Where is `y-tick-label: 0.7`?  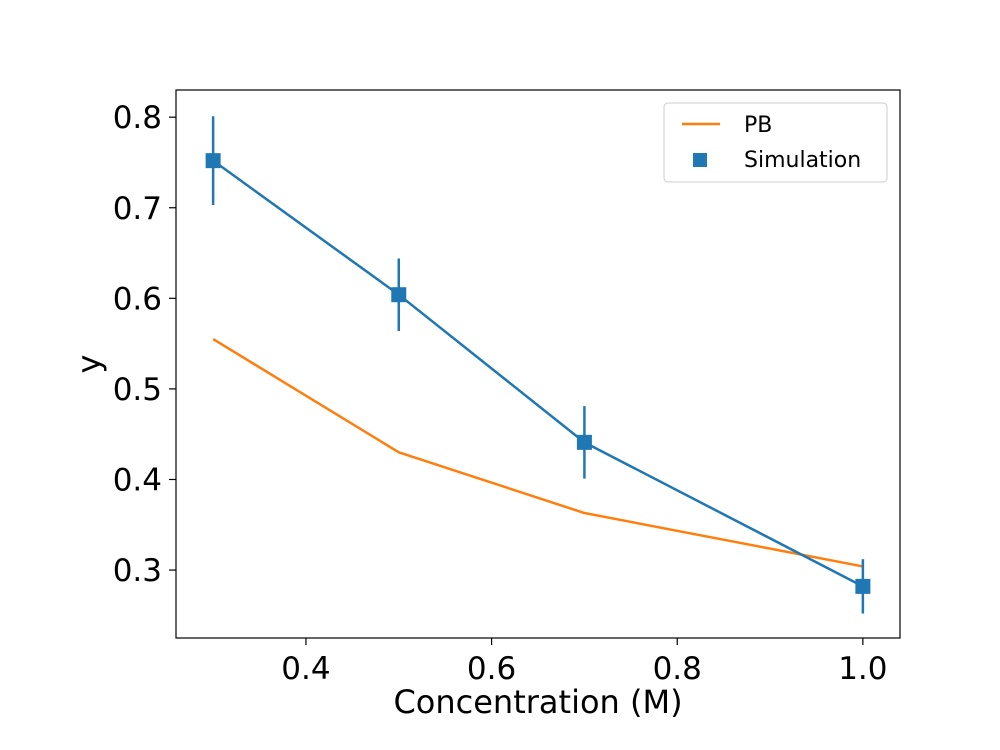 y-tick-label: 0.7 is located at coordinates (137, 209).